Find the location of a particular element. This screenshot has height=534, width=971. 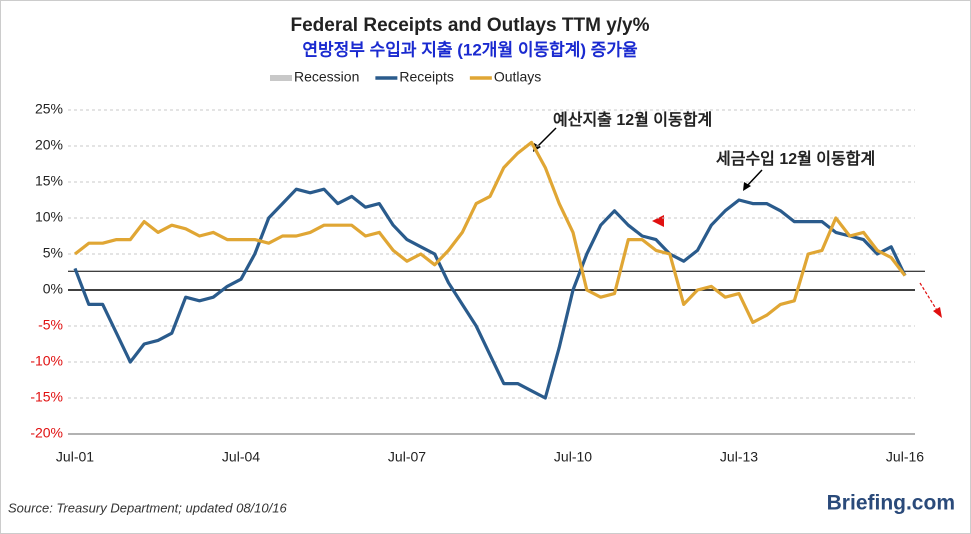

y-tick-label: 0% is located at coordinates (53, 289).